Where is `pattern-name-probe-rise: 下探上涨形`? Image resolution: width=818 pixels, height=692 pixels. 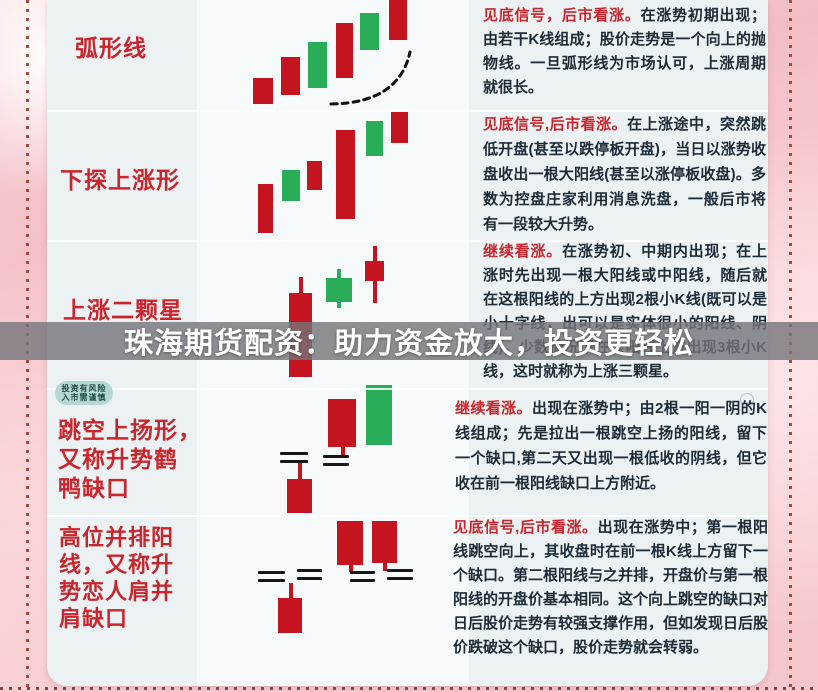 pattern-name-probe-rise: 下探上涨形 is located at coordinates (120, 180).